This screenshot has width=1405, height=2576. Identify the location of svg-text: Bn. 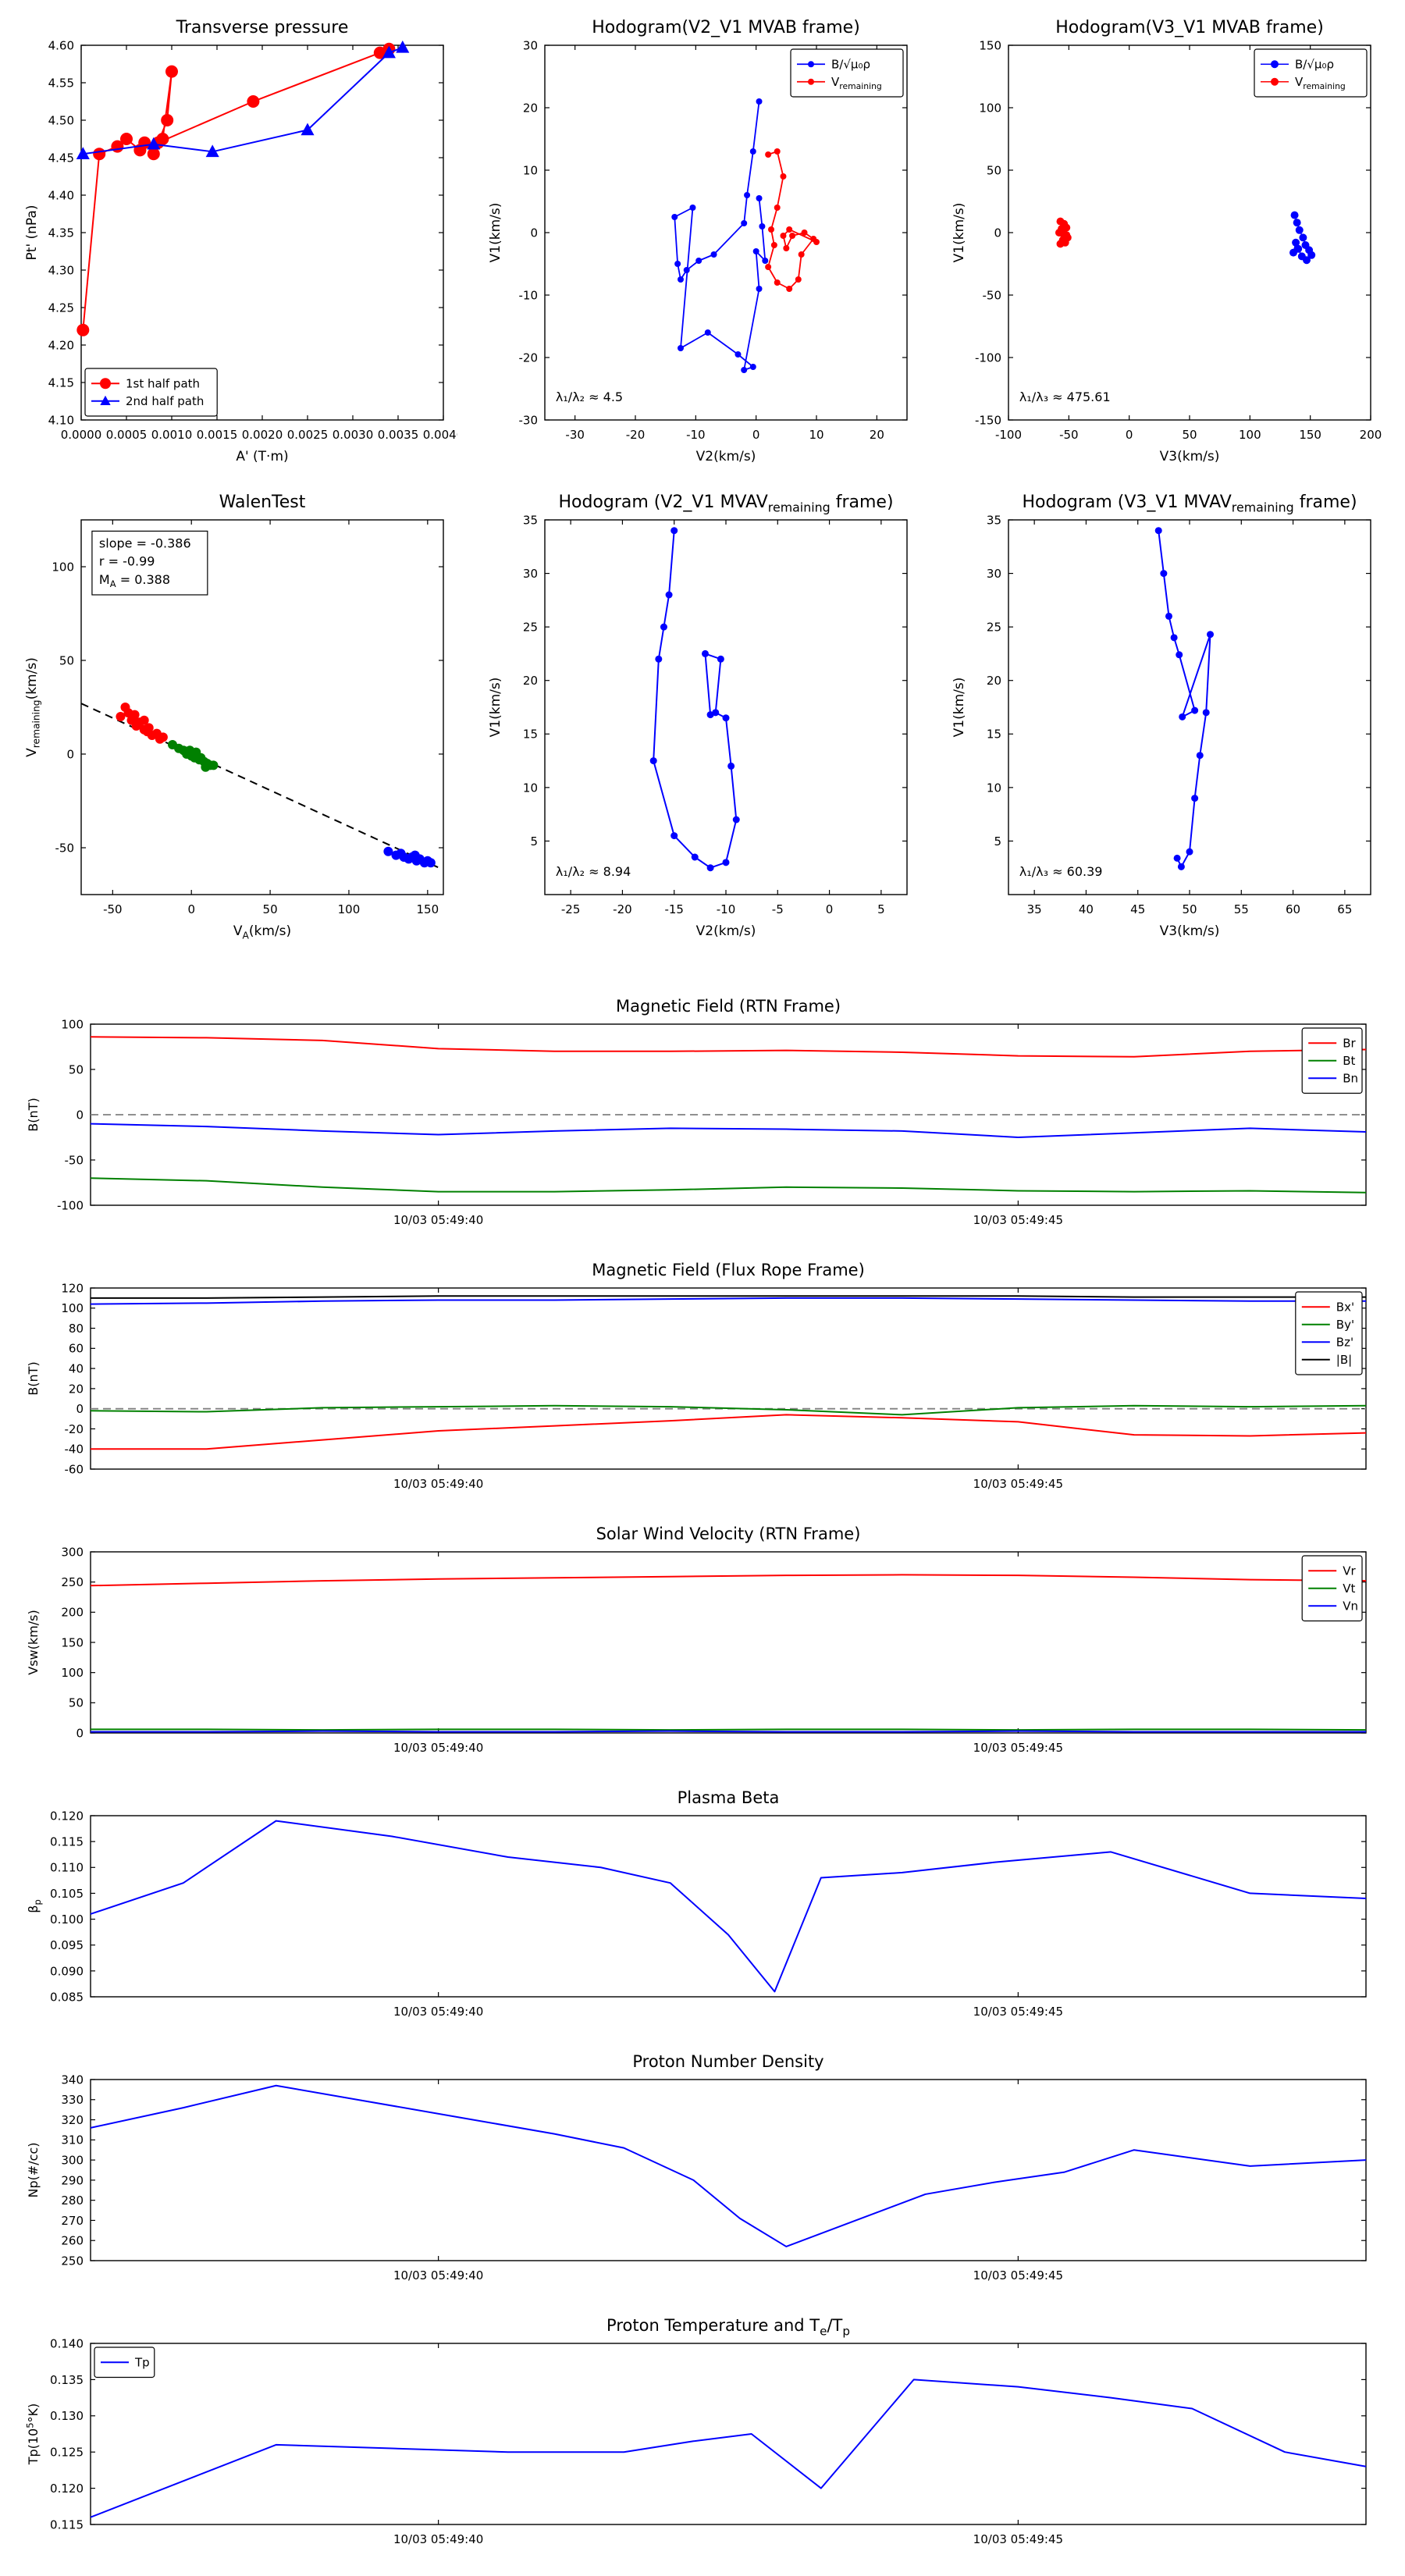
(1351, 1079).